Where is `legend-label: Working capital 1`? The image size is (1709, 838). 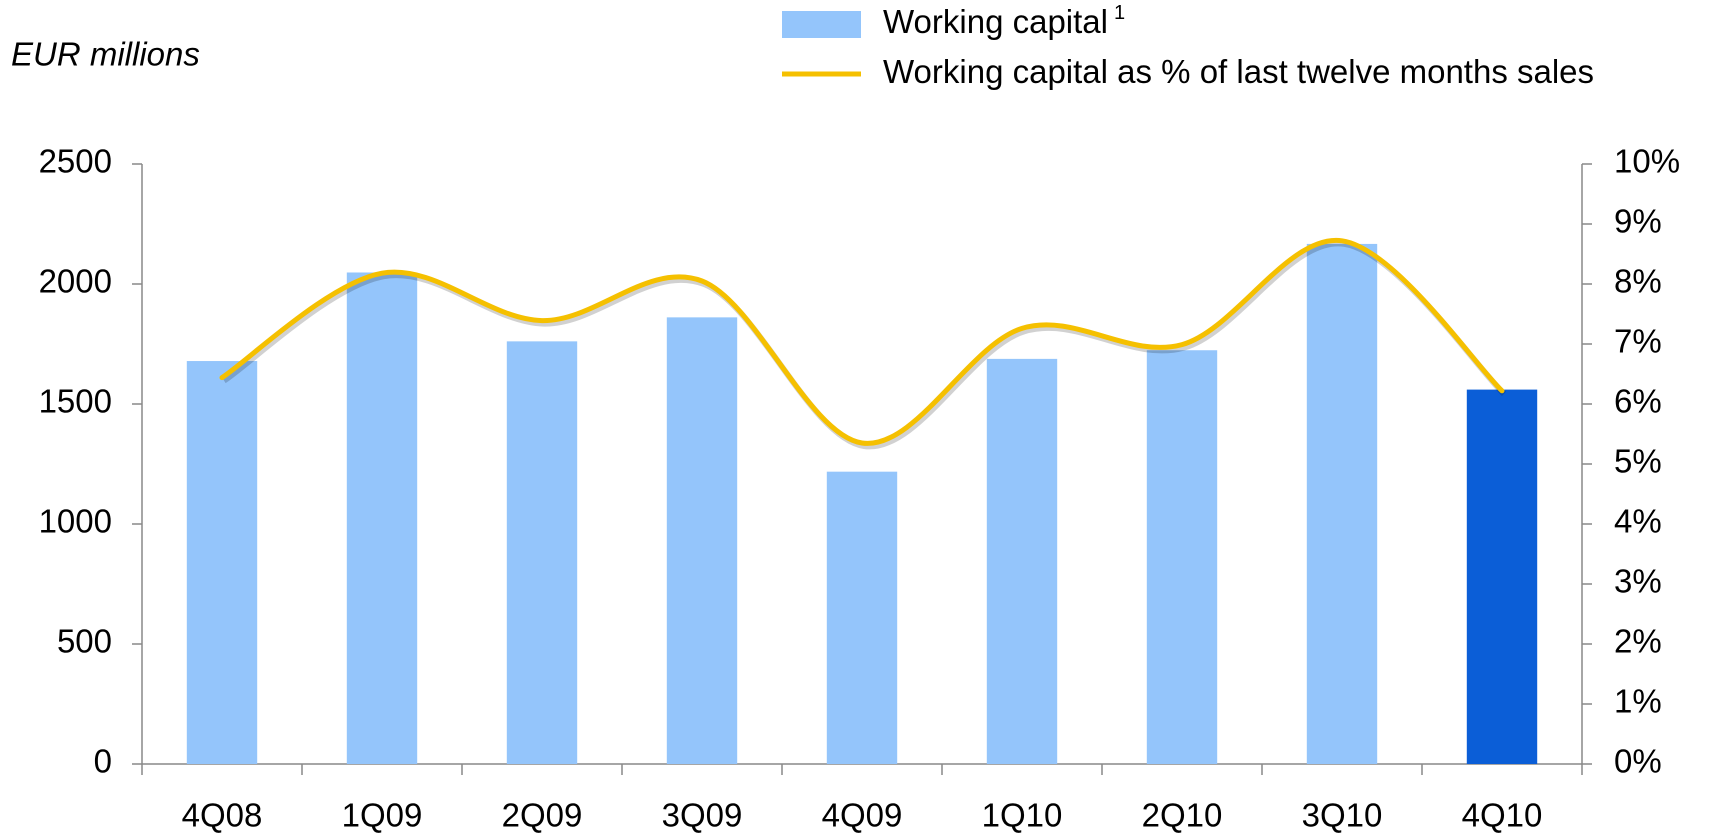
legend-label: Working capital 1 is located at coordinates (1004, 20).